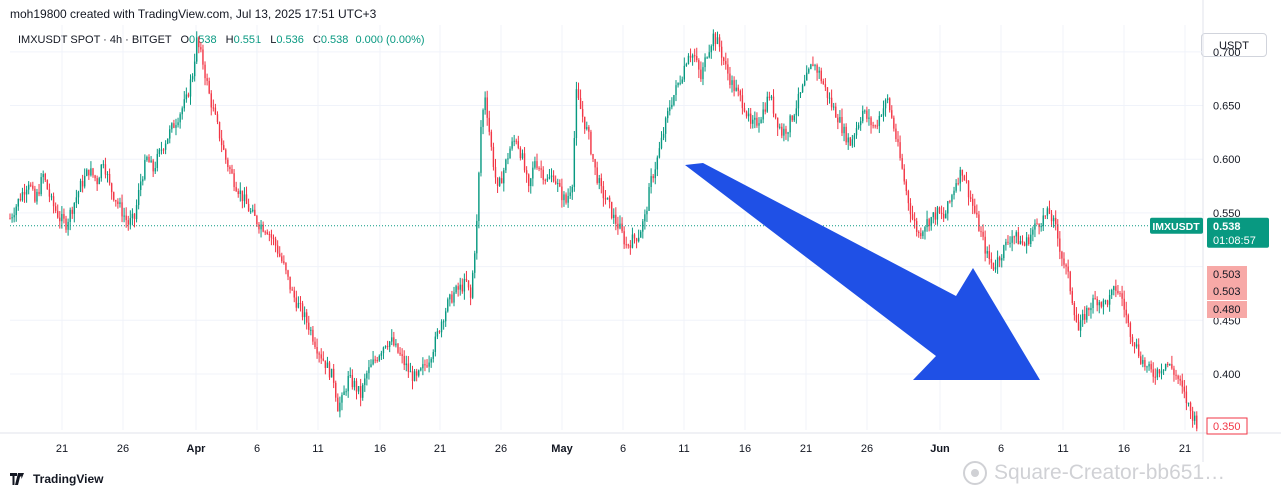 The height and width of the screenshot is (497, 1281). I want to click on level-tag: 0.480, so click(1227, 309).